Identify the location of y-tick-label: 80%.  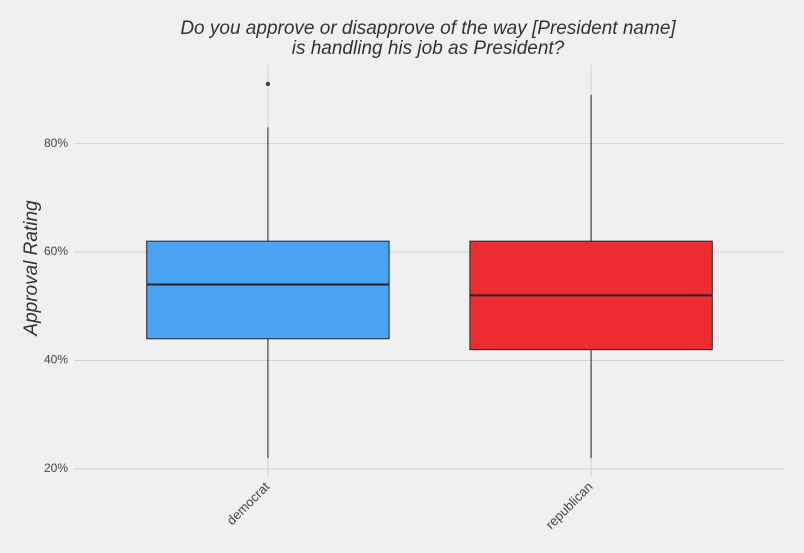
(56, 143).